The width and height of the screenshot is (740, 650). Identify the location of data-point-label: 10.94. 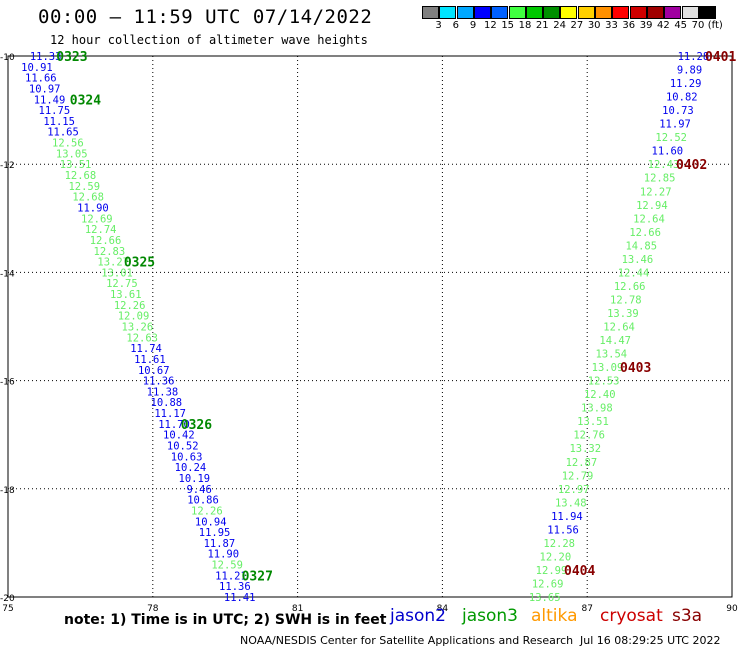
(211, 522).